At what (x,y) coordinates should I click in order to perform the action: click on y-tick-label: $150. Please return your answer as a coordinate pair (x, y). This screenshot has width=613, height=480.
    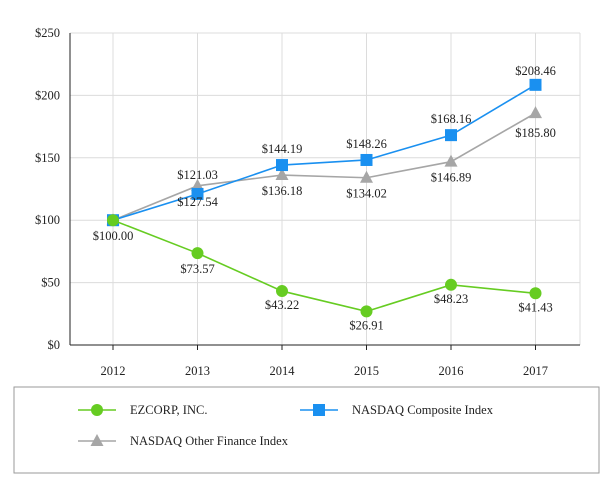
    Looking at the image, I should click on (47, 158).